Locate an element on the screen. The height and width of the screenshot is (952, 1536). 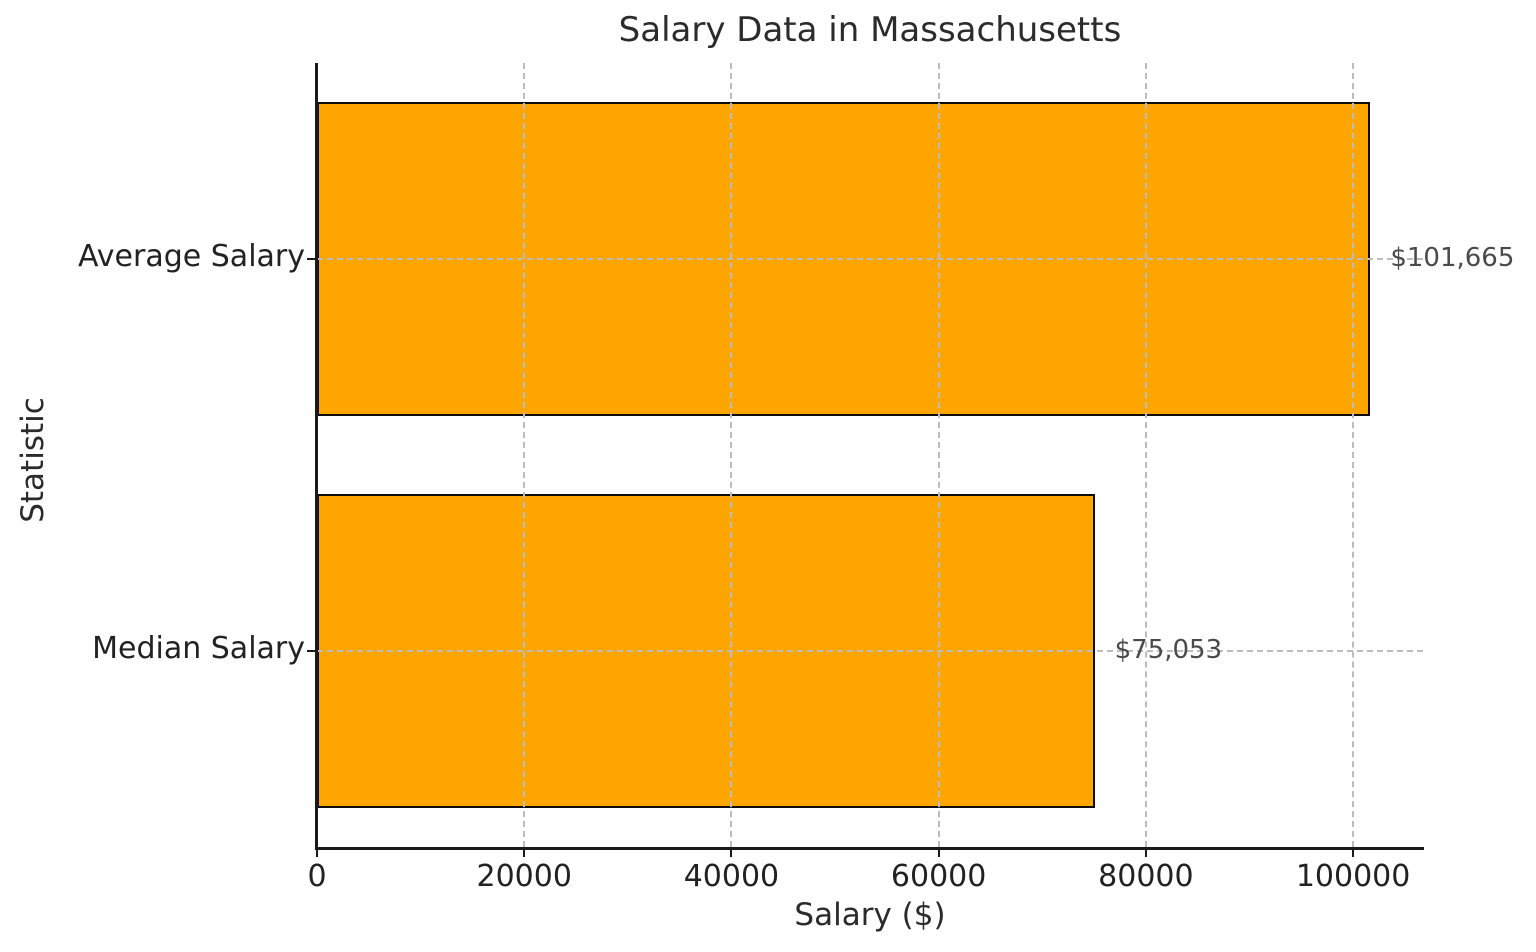
y-axis-label: Statistic is located at coordinates (33, 460).